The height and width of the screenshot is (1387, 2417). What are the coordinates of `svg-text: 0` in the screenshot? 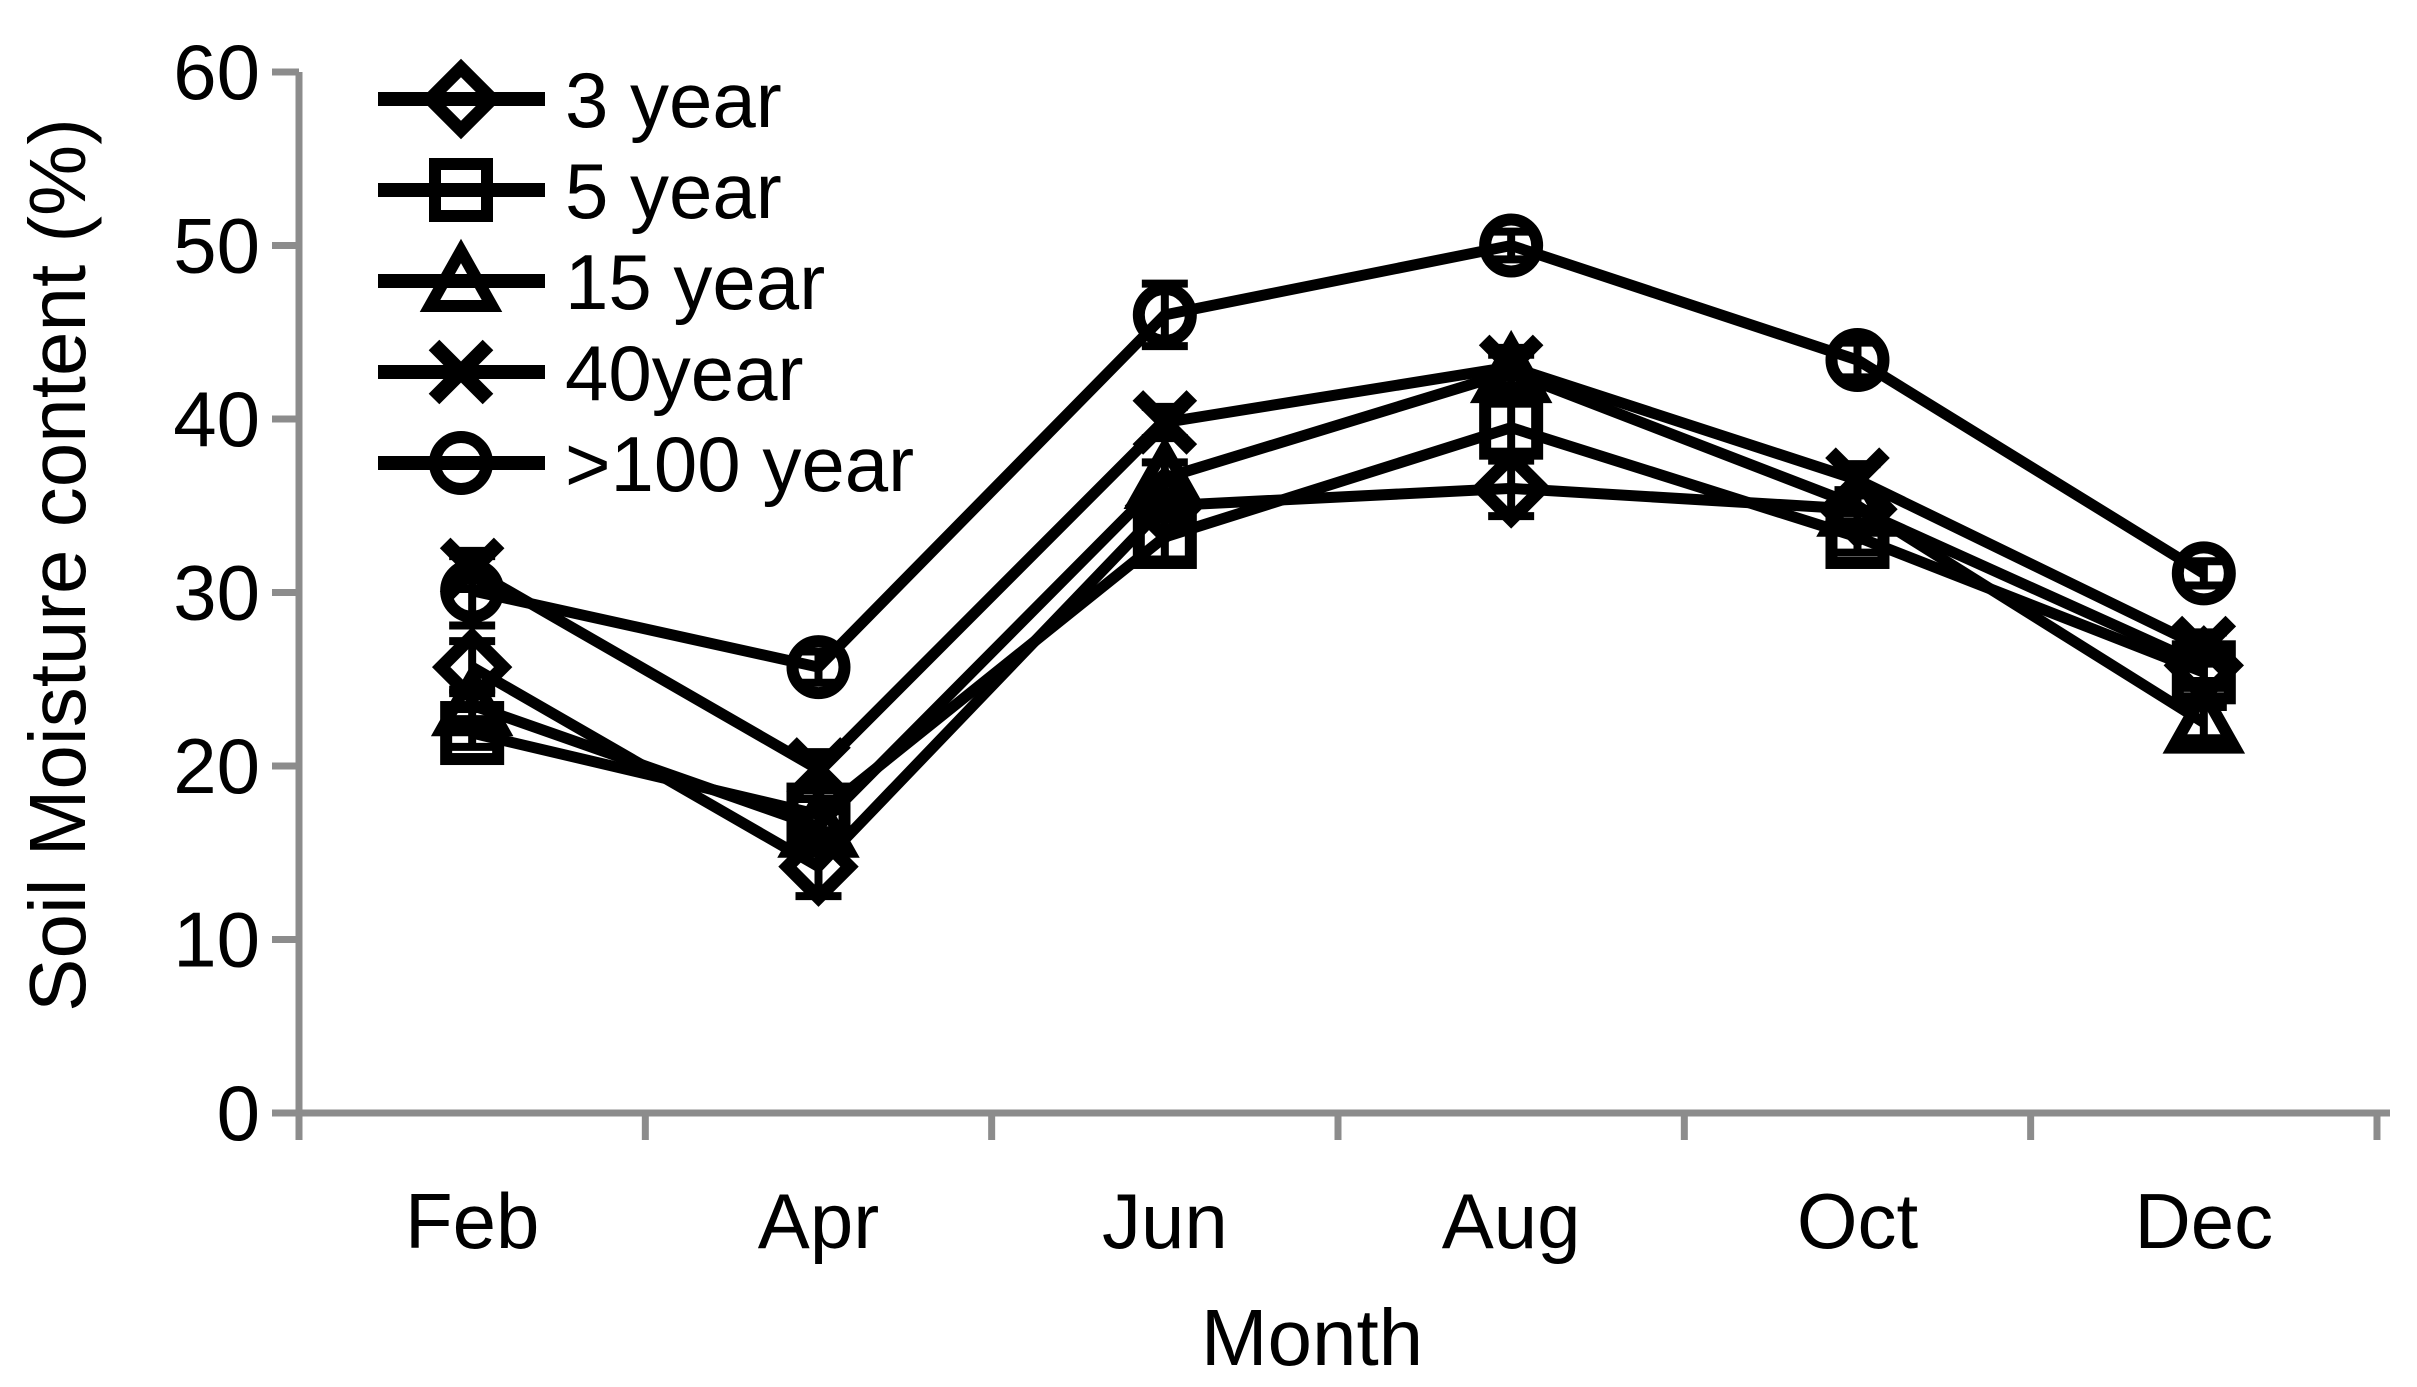 It's located at (238, 1113).